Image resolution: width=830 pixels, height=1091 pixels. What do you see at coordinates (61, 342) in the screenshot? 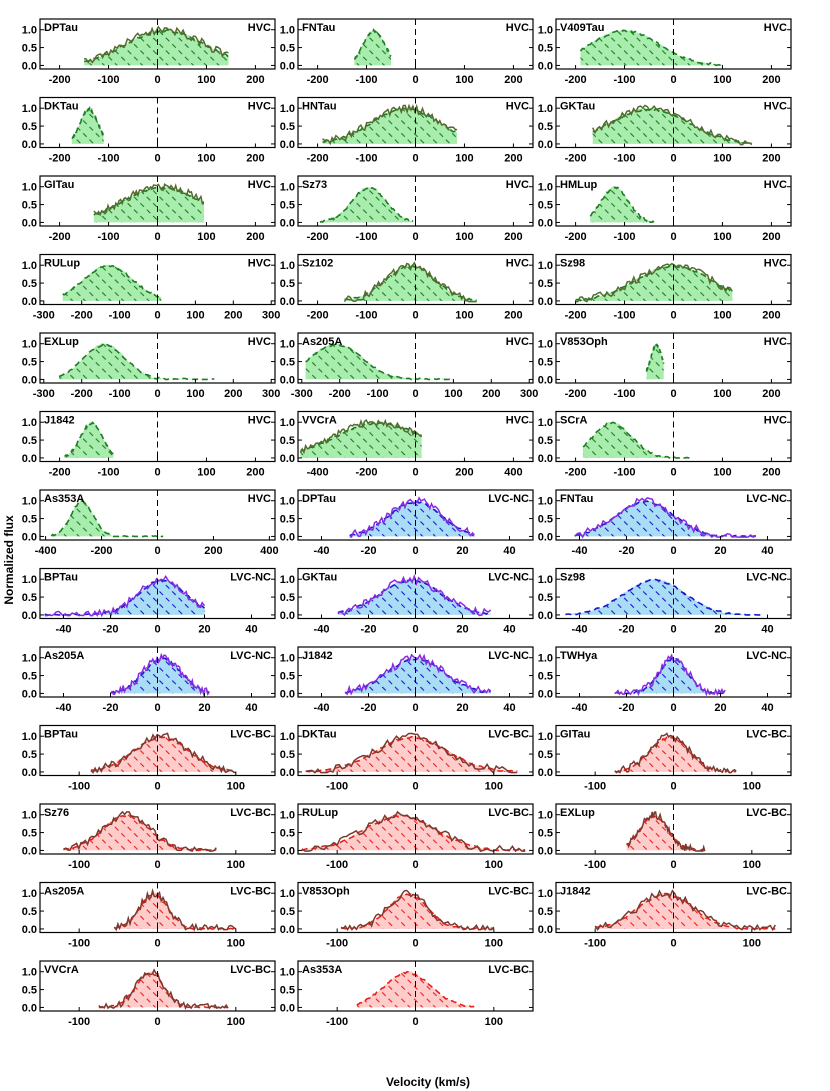
I see `panel-source-name: EXLup` at bounding box center [61, 342].